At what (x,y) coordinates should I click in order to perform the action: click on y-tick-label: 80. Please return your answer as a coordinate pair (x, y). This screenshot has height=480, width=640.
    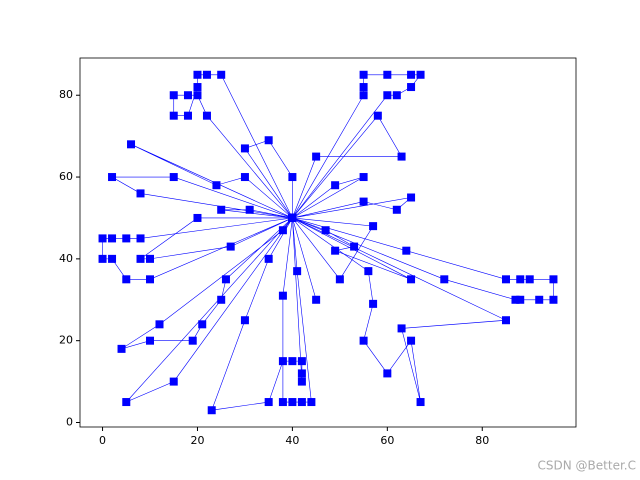
    Looking at the image, I should click on (66, 94).